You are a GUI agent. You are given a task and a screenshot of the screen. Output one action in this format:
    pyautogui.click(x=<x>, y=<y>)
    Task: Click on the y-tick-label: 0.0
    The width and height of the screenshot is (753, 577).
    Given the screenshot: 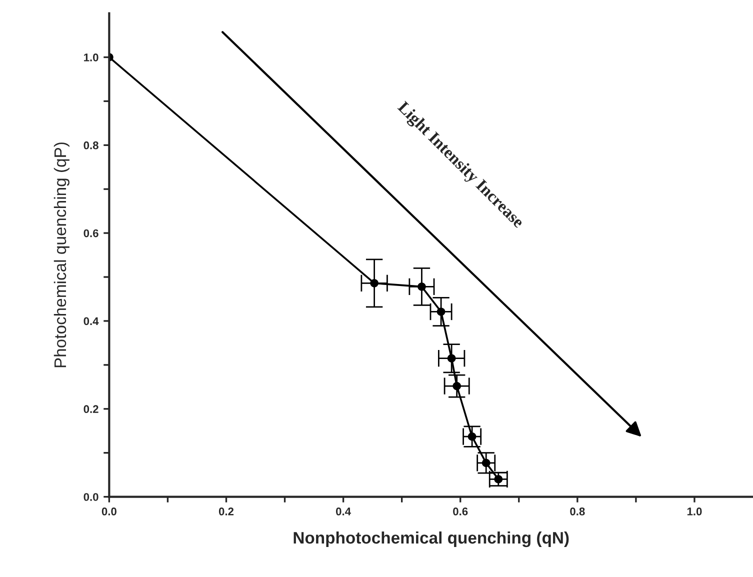 What is the action you would take?
    pyautogui.click(x=91, y=497)
    